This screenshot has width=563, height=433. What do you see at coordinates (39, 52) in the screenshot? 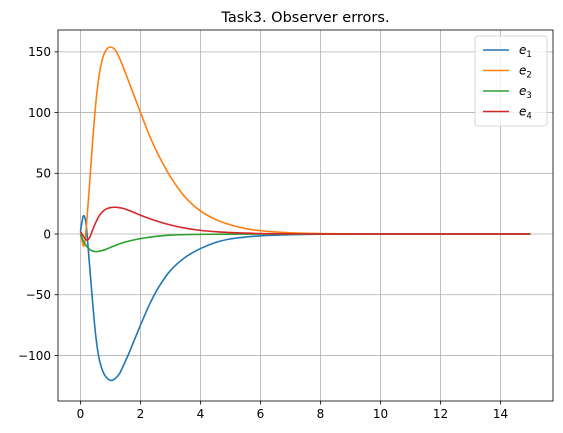
I see `y-tick-label: 150` at bounding box center [39, 52].